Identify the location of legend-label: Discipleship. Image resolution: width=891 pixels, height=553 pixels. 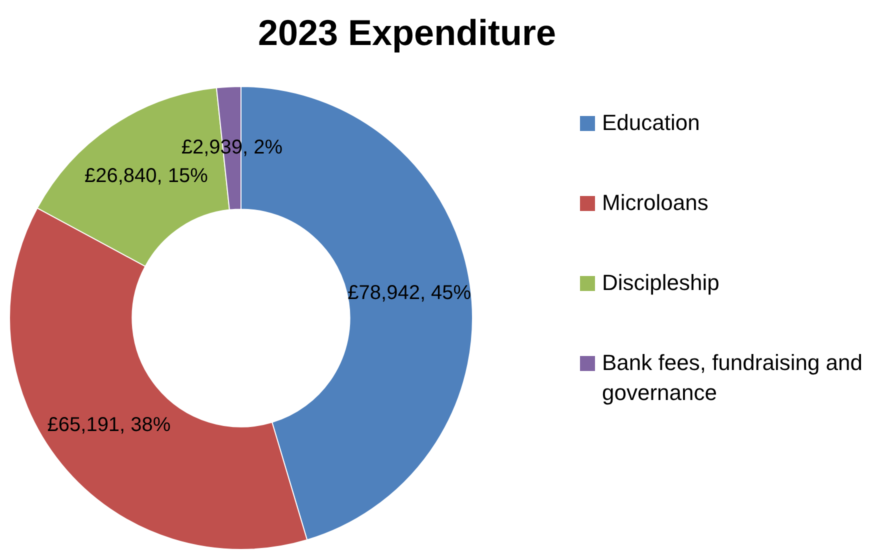
(661, 283).